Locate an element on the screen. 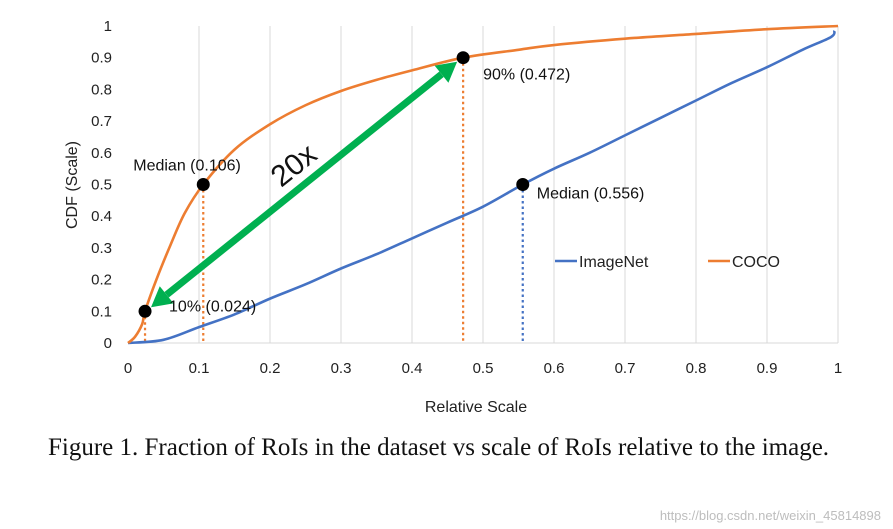 This screenshot has width=893, height=529. marker-label: Median (0.106) is located at coordinates (187, 166).